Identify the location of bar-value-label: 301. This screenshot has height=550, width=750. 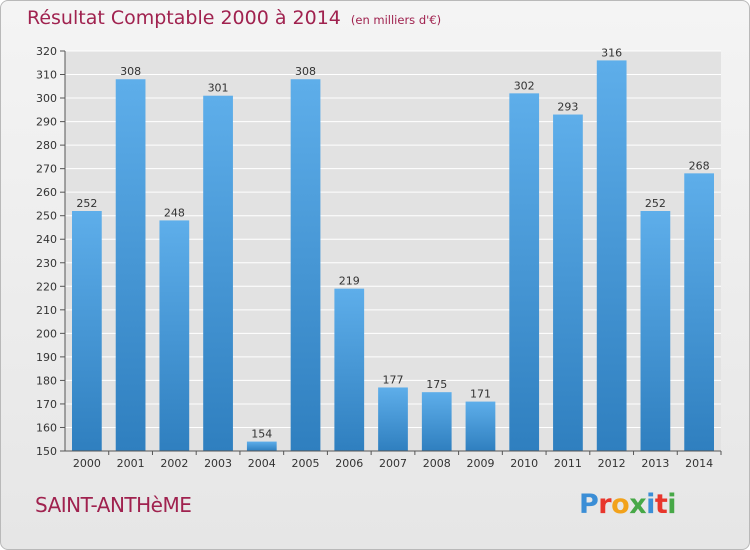
(218, 88).